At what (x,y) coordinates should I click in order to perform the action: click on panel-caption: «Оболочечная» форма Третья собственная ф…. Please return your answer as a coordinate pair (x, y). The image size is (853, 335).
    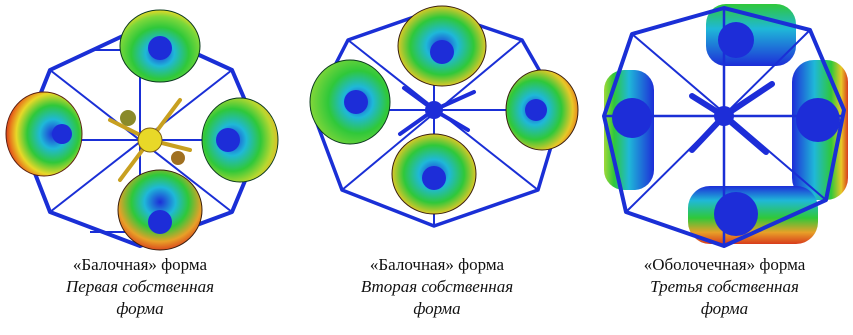
    Looking at the image, I should click on (724, 287).